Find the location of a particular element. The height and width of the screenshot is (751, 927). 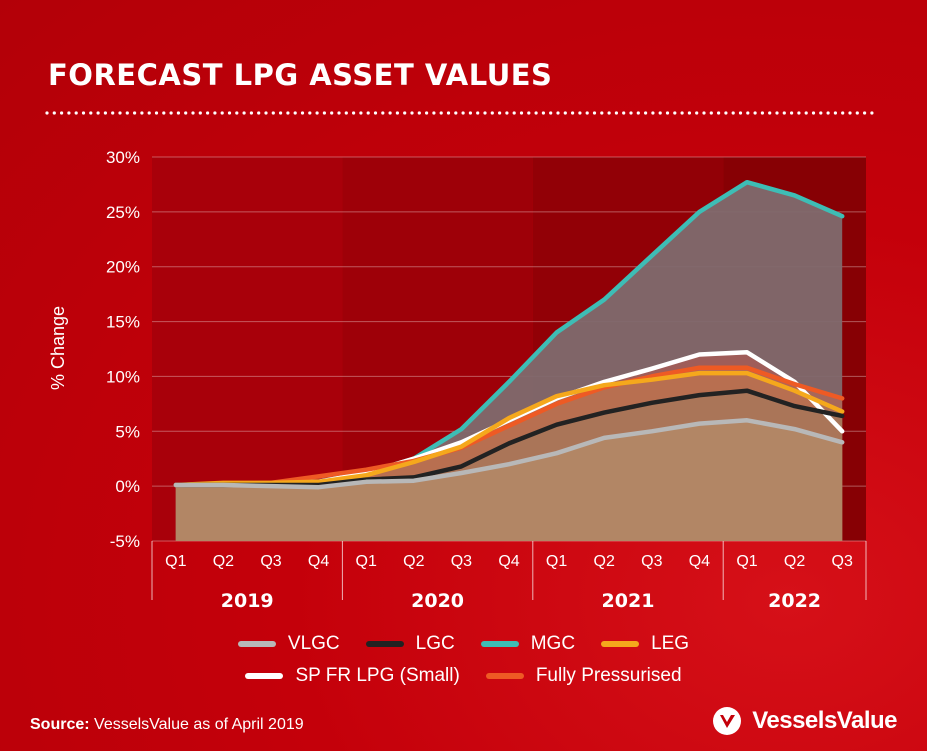

legend-item-vlgc: VLGC is located at coordinates (288, 644).